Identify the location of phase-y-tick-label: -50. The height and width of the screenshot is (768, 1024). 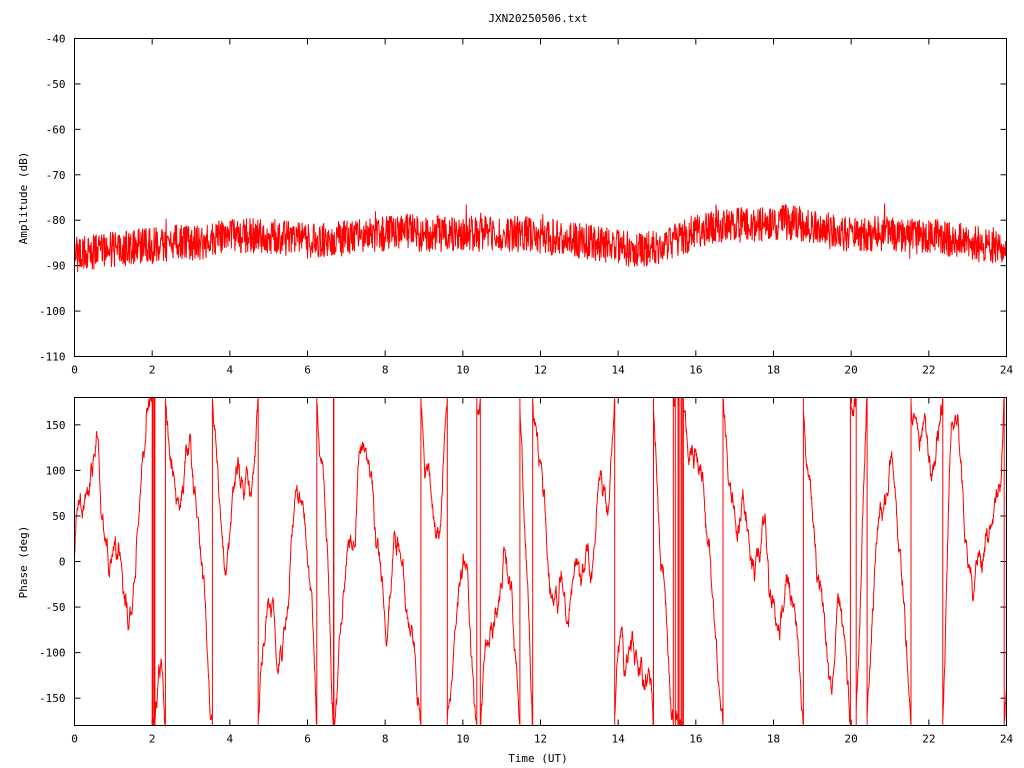
(56, 607).